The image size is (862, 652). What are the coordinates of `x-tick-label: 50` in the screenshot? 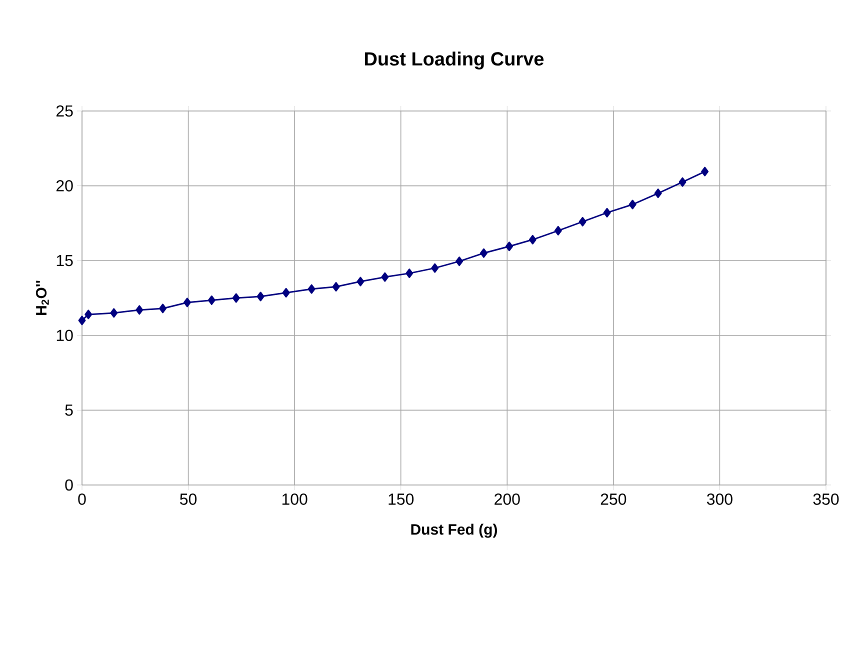 It's located at (188, 499).